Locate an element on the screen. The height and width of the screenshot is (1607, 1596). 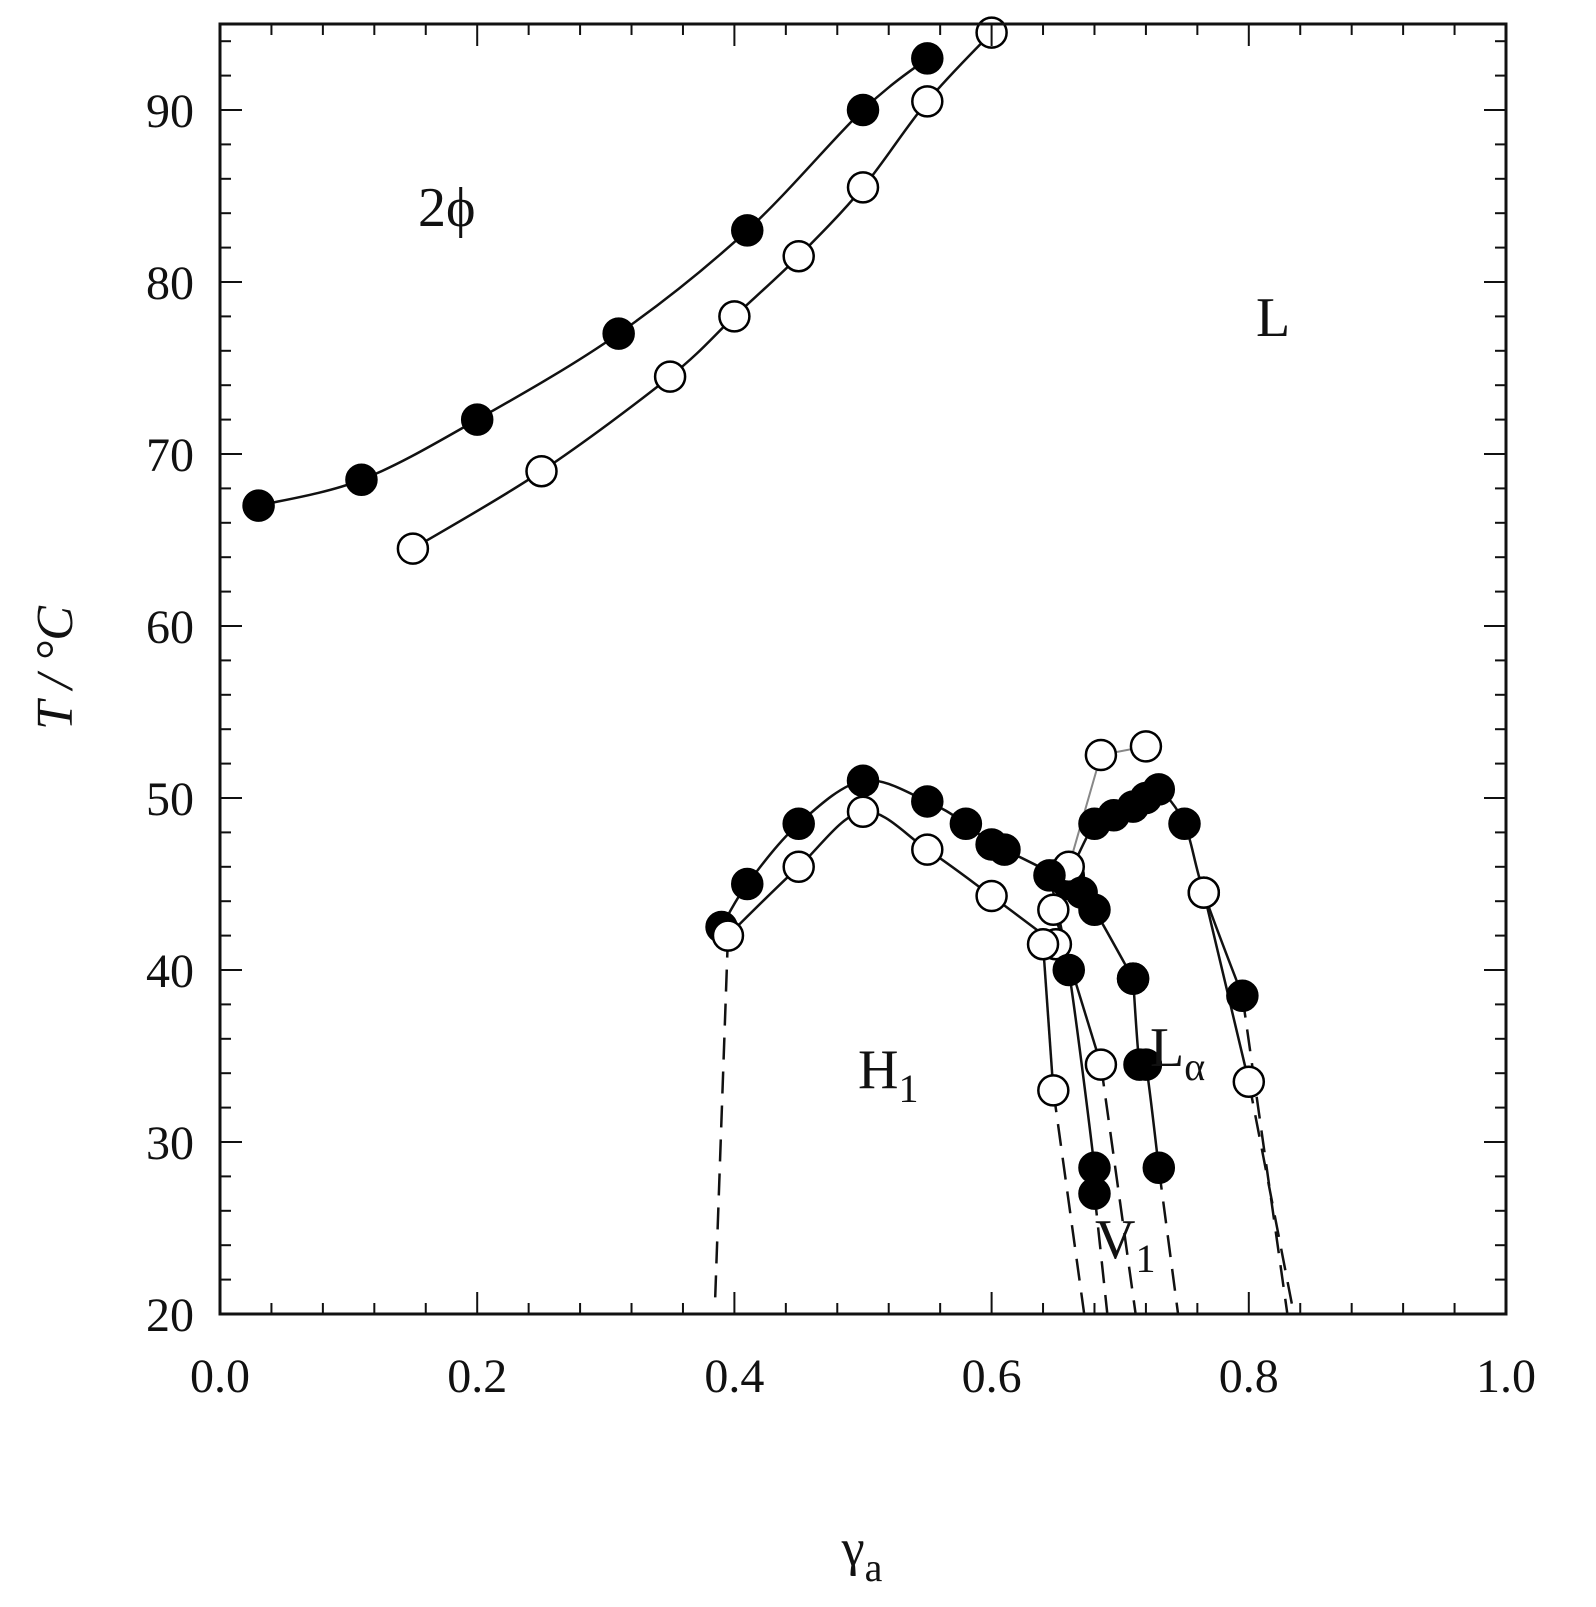
x-tick-label: 1.0 is located at coordinates (1506, 1376).